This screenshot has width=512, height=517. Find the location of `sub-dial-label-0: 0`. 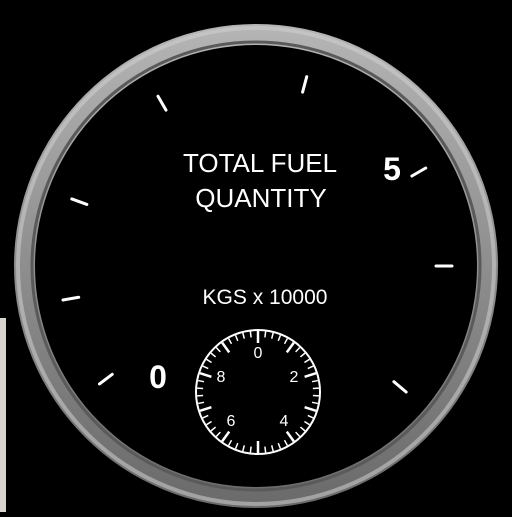

sub-dial-label-0: 0 is located at coordinates (258, 353).